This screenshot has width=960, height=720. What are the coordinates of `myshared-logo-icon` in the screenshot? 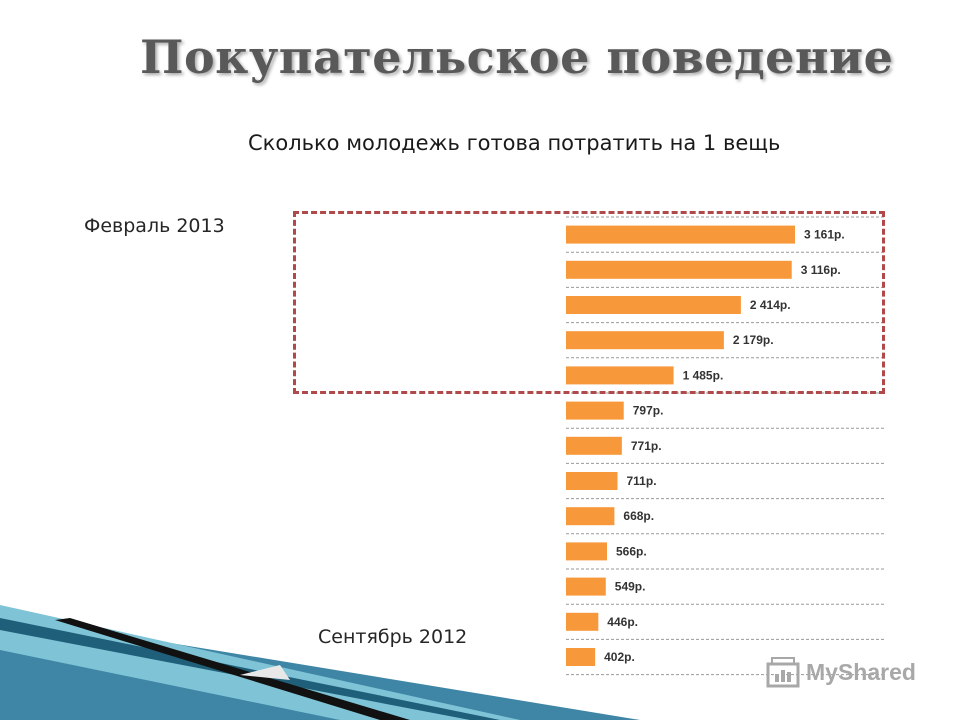 It's located at (783, 672).